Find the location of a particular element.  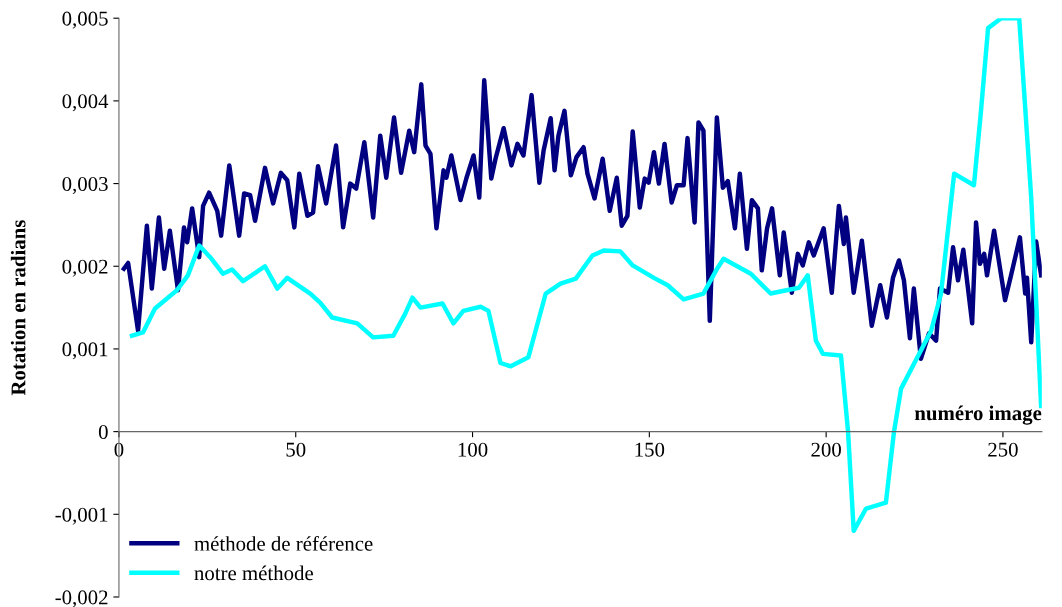

y-tick-label: 0 is located at coordinates (103, 432).